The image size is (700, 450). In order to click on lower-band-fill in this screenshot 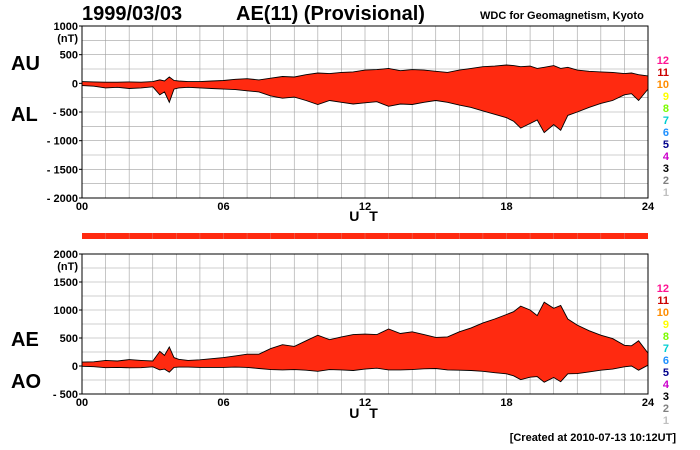, I will do `click(365, 342)`.